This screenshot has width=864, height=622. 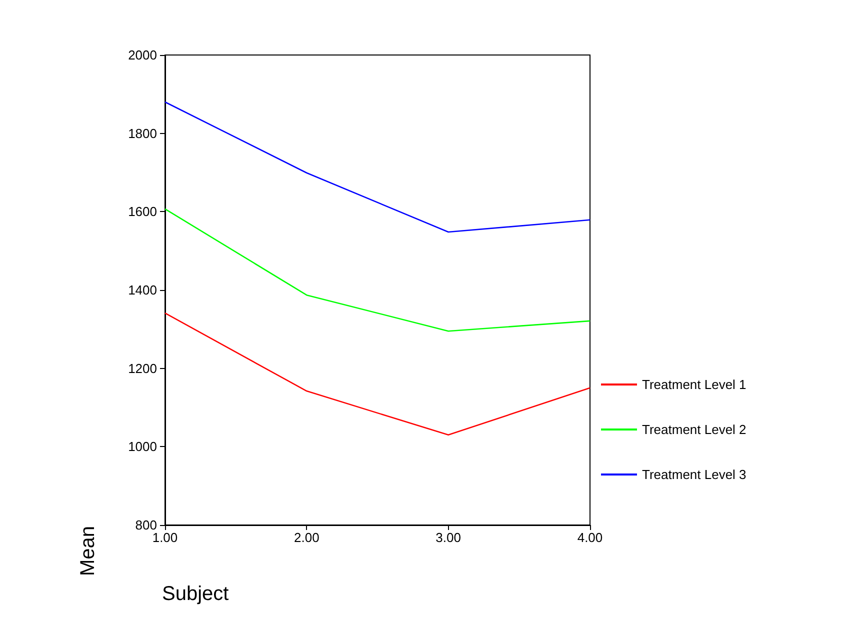 What do you see at coordinates (88, 551) in the screenshot?
I see `y-axis-title: Mean` at bounding box center [88, 551].